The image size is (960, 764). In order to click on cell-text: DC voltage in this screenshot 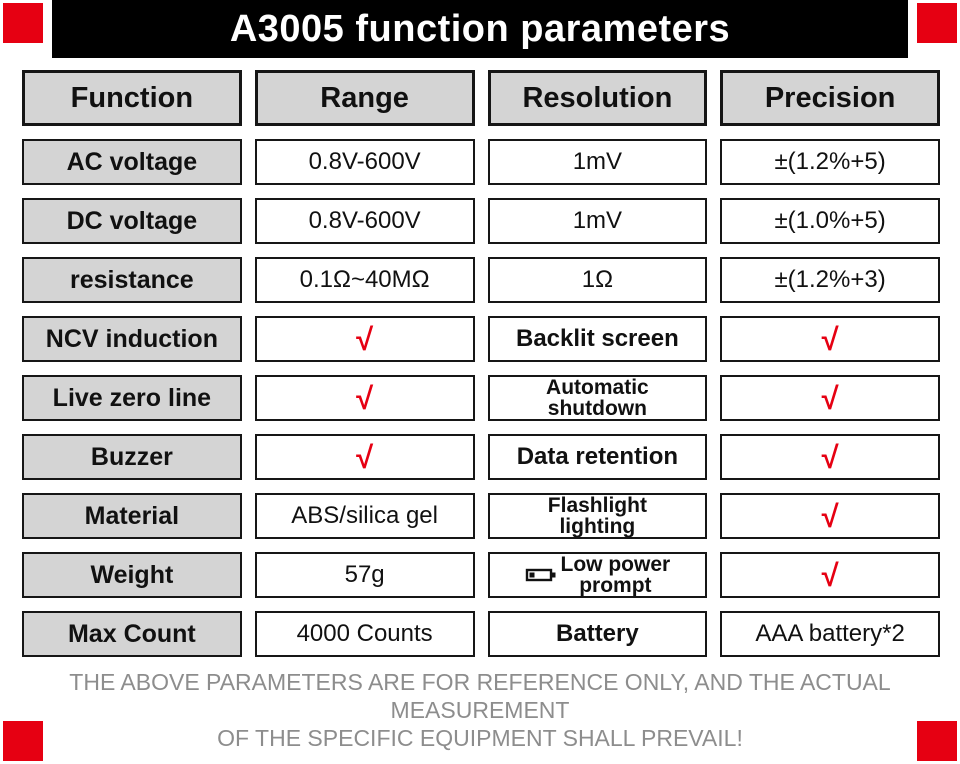, I will do `click(132, 220)`.